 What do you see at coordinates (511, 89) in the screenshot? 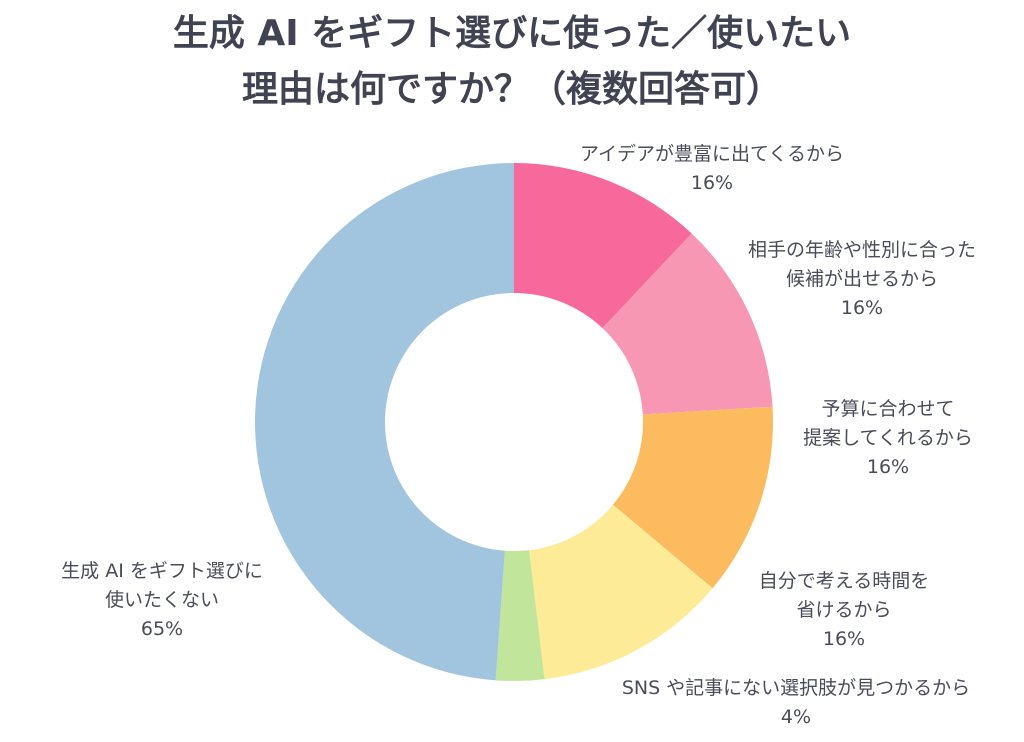
I see `chart-title-line-2: 理由は何ですか？（複数回答可）` at bounding box center [511, 89].